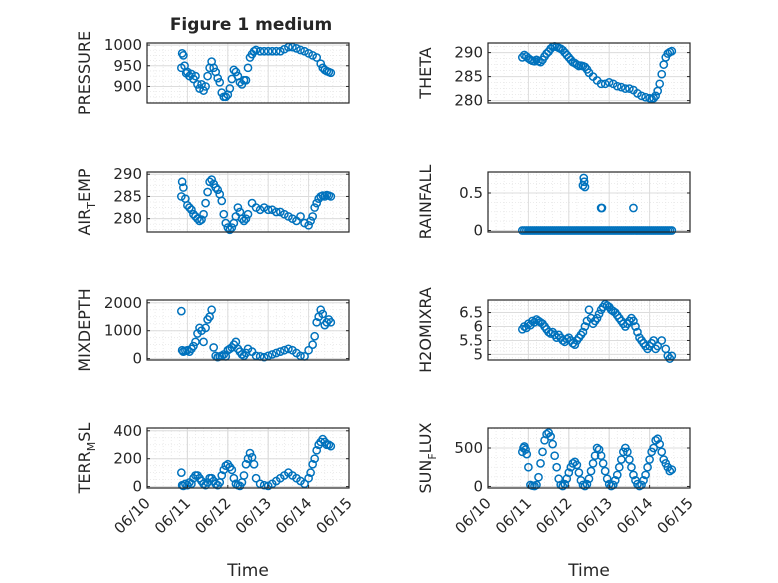 This screenshot has height=583, width=778. Describe the element at coordinates (91, 447) in the screenshot. I see `y-axis-label-subscript: M` at that location.